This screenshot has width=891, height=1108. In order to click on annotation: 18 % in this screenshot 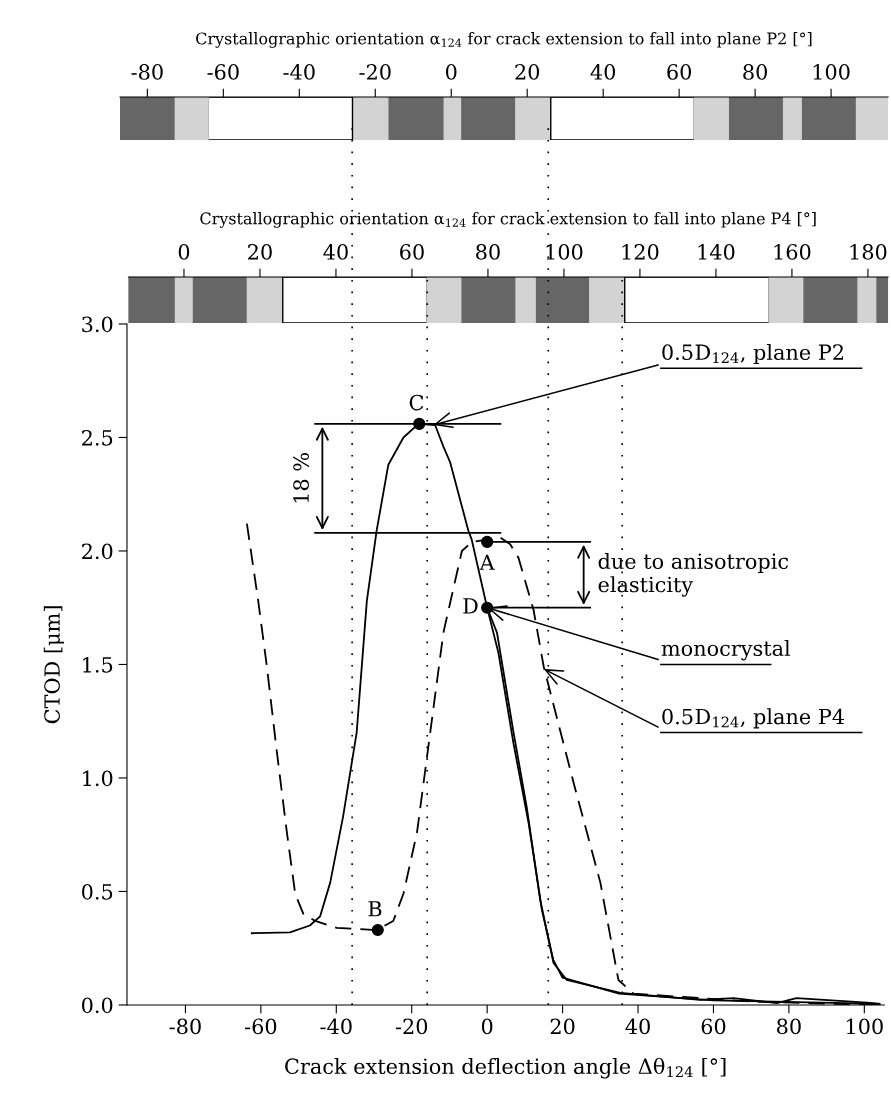, I will do `click(301, 478)`.